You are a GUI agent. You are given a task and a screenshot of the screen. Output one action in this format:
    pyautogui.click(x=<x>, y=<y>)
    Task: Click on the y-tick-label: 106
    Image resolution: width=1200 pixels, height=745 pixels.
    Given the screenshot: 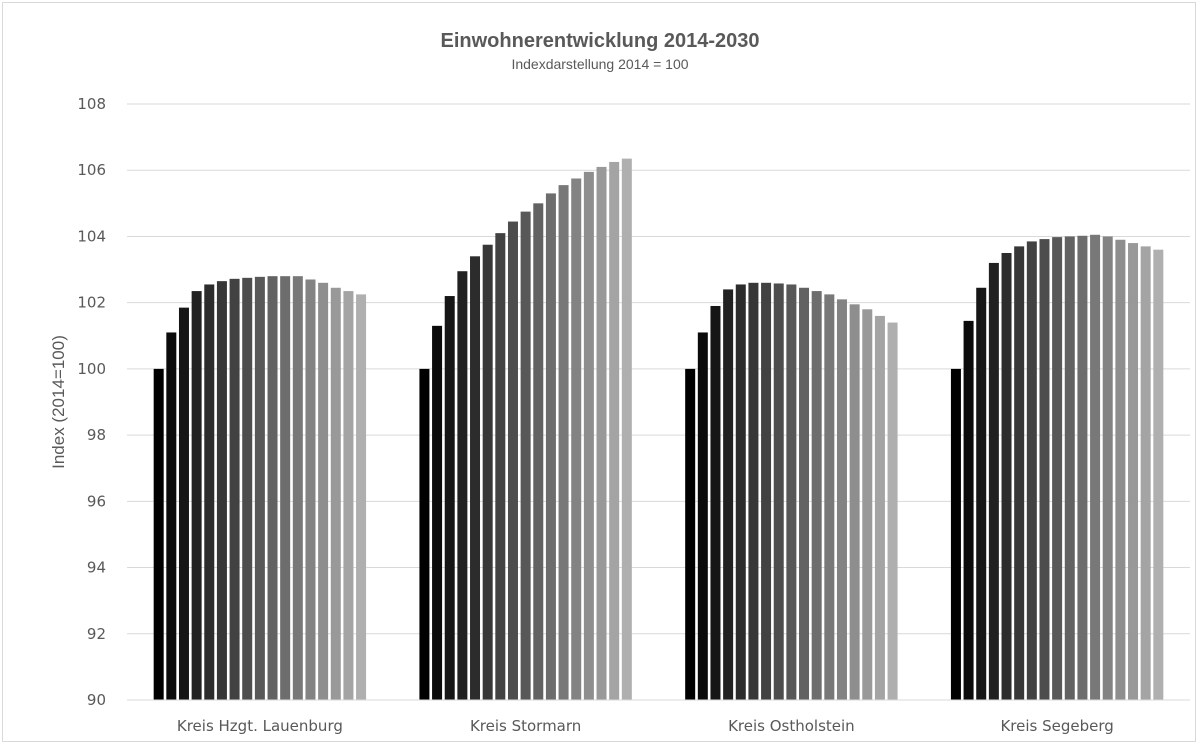 What is the action you would take?
    pyautogui.click(x=91, y=170)
    